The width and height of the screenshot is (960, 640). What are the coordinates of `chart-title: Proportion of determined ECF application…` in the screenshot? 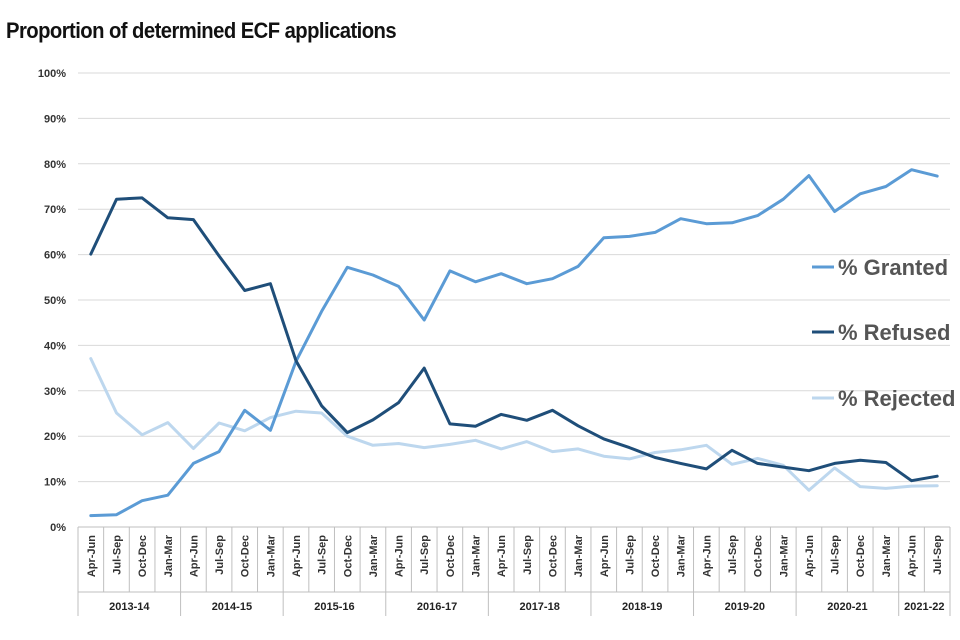 It's located at (201, 30).